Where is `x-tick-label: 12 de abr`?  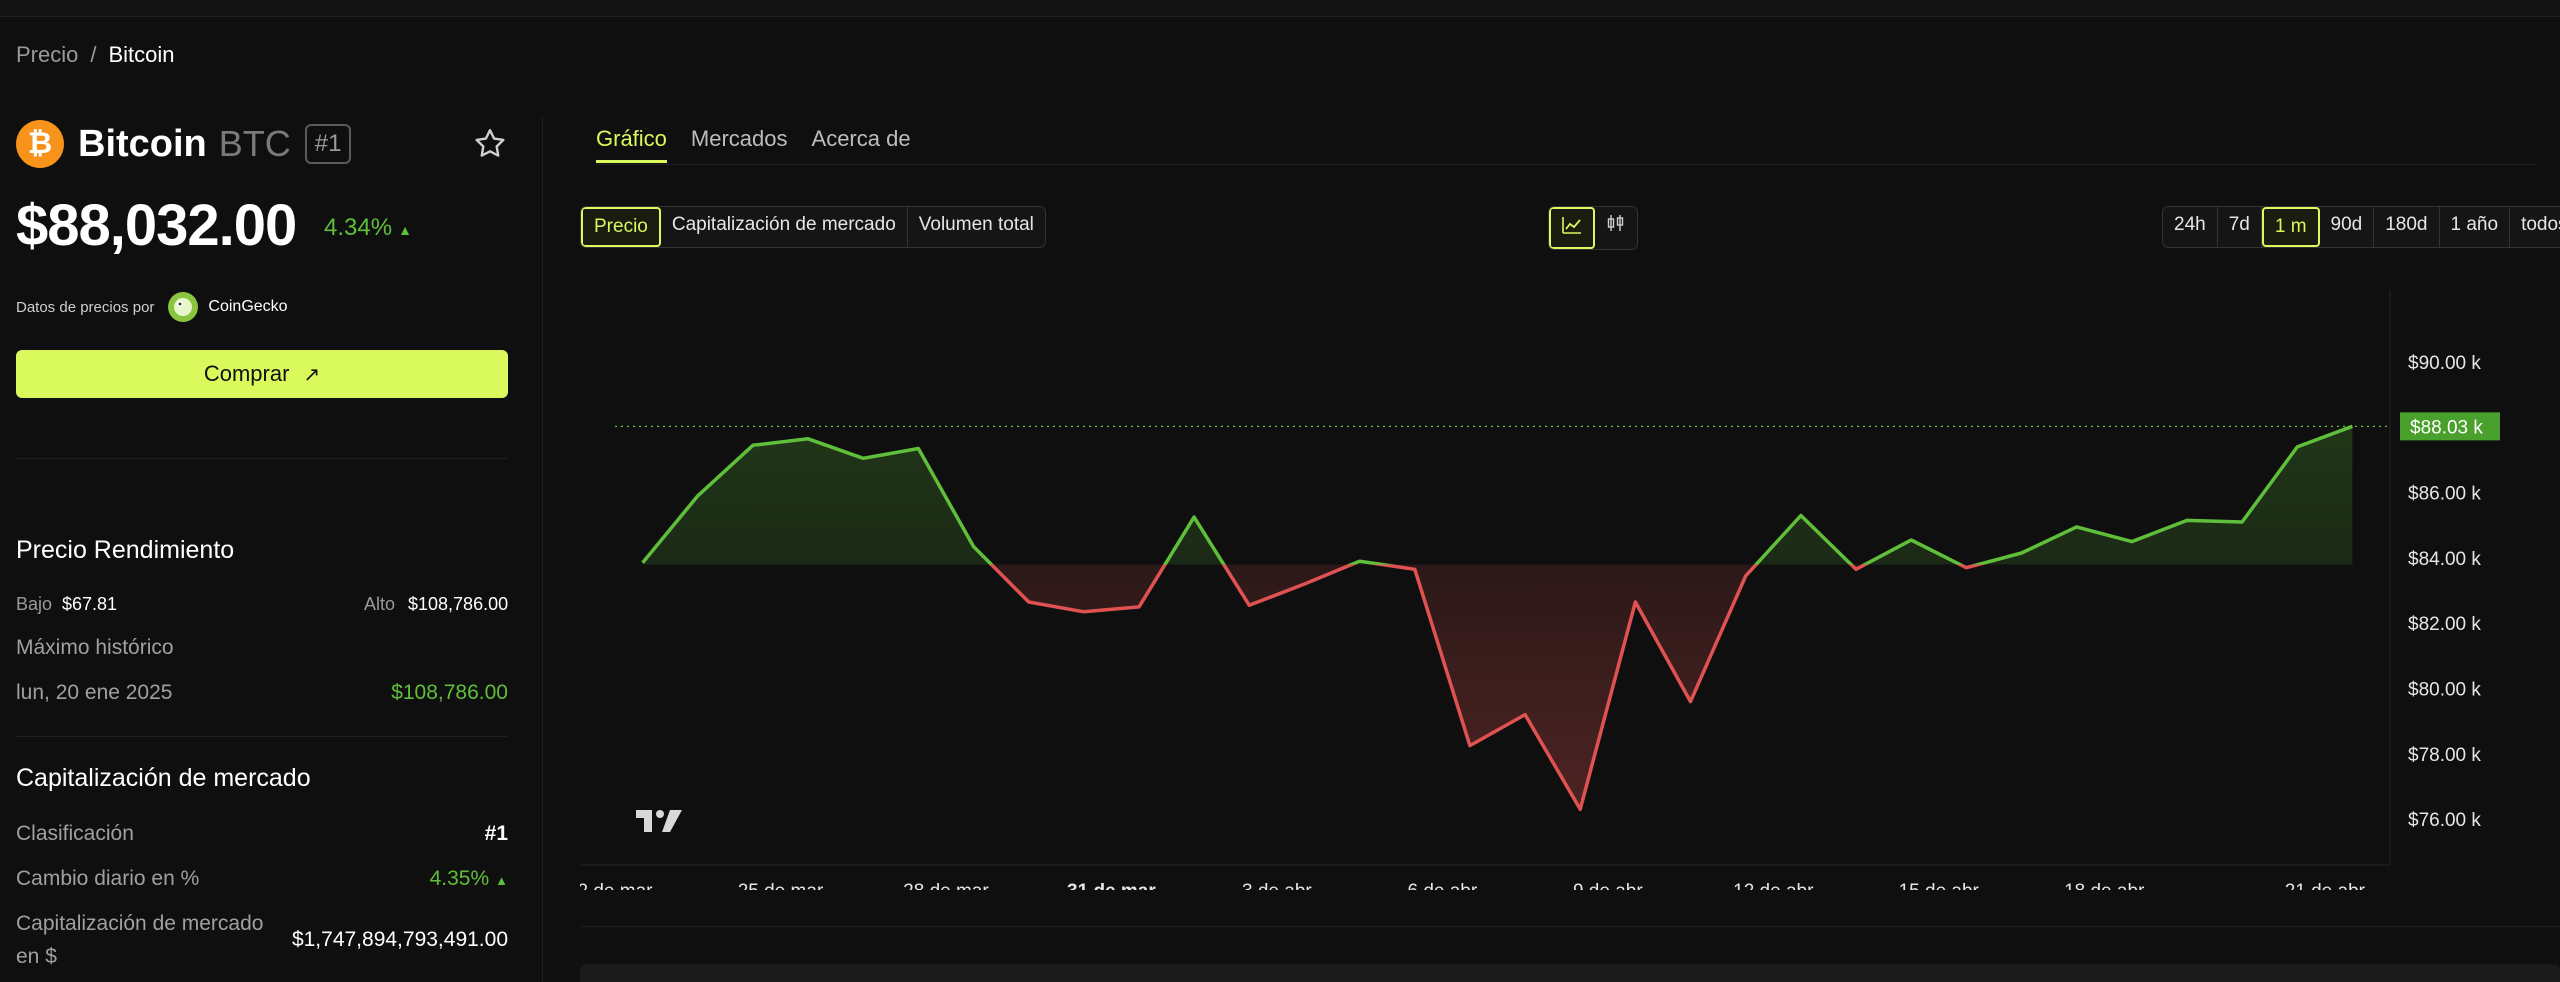
x-tick-label: 12 de abr is located at coordinates (1773, 885).